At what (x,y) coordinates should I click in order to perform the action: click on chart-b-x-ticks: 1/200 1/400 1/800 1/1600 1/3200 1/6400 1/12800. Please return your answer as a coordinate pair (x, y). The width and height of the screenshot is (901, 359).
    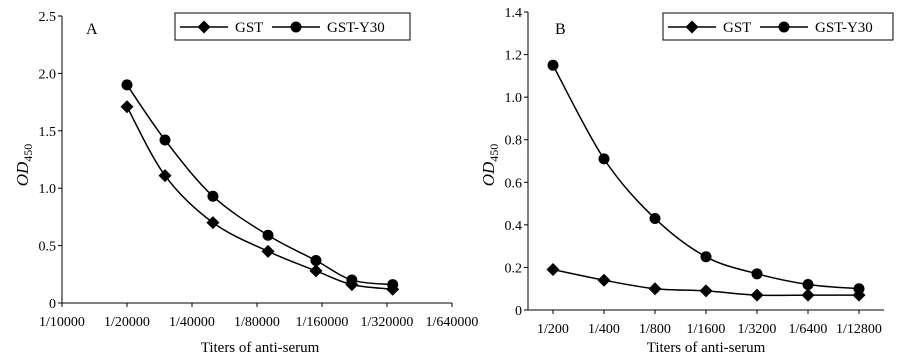
    Looking at the image, I should click on (709, 323).